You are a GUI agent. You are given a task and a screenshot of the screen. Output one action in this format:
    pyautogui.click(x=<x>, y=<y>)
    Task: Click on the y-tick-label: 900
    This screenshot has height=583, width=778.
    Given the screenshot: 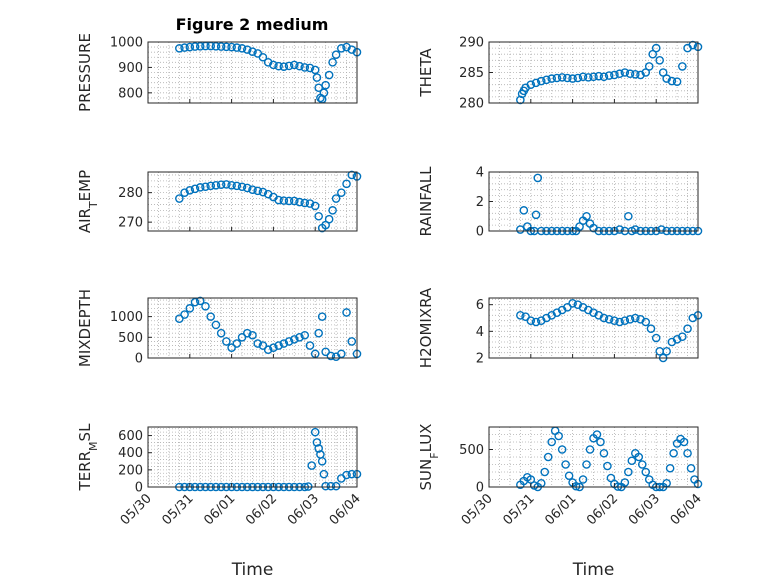 What is the action you would take?
    pyautogui.click(x=130, y=68)
    